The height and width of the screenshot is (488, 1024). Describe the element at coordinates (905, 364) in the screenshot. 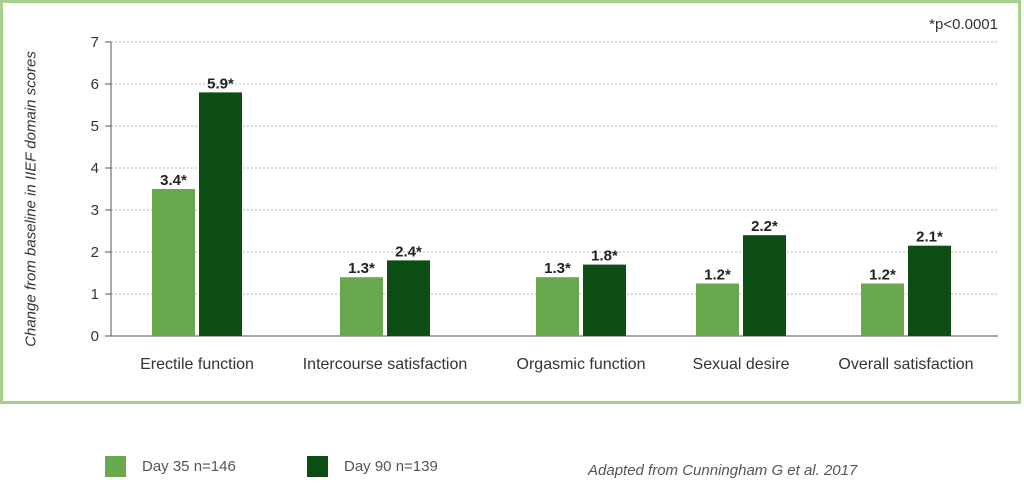

I see `x-category-label: Overall satisfaction` at that location.